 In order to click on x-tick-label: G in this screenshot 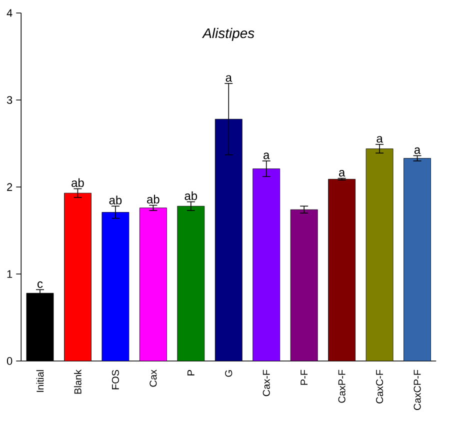, I will do `click(228, 373)`.